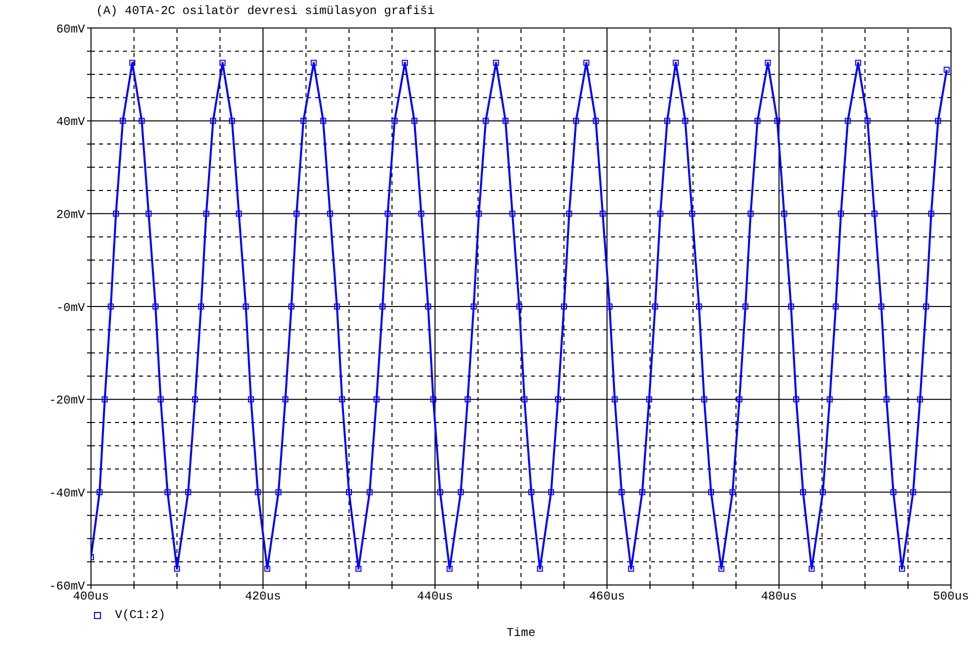 This screenshot has height=646, width=979. I want to click on x-tick-label: 460us, so click(607, 597).